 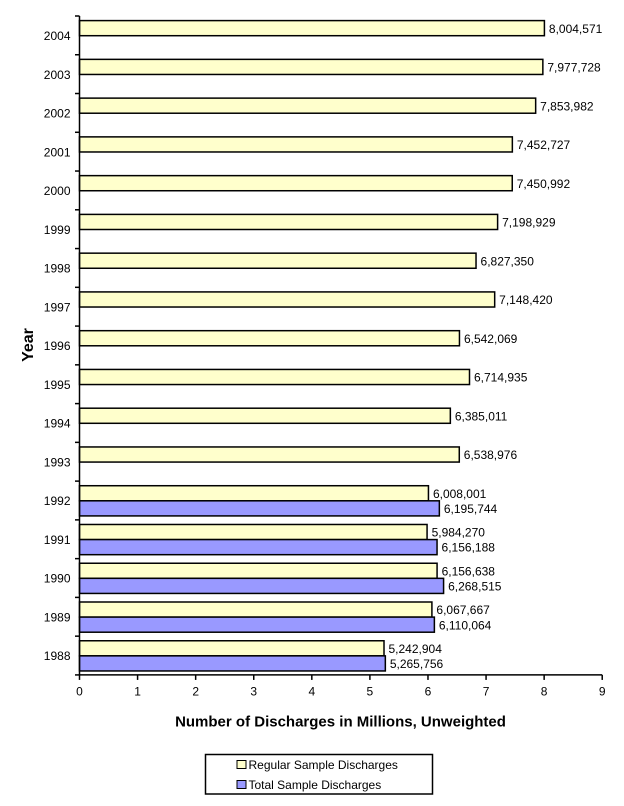 What do you see at coordinates (57, 385) in the screenshot?
I see `svg-text: 1995` at bounding box center [57, 385].